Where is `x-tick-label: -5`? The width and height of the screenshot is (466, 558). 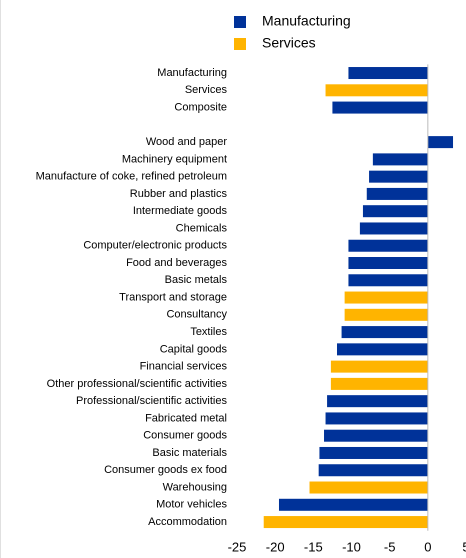 x-tick-label: -5 is located at coordinates (390, 546).